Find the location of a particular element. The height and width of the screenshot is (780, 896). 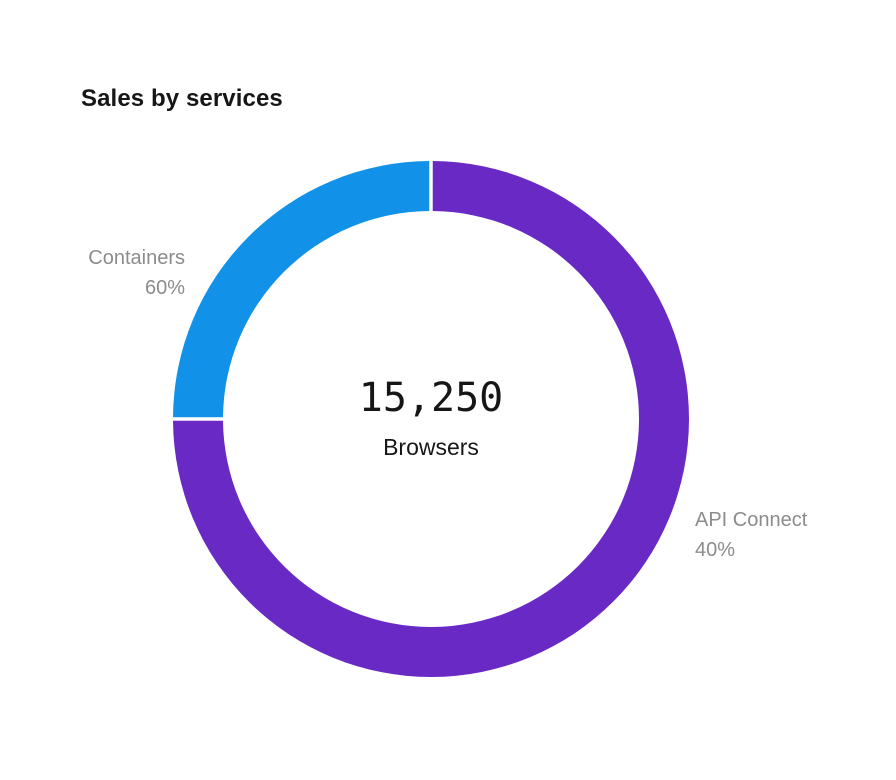

donut-center-label: Browsers is located at coordinates (431, 447).